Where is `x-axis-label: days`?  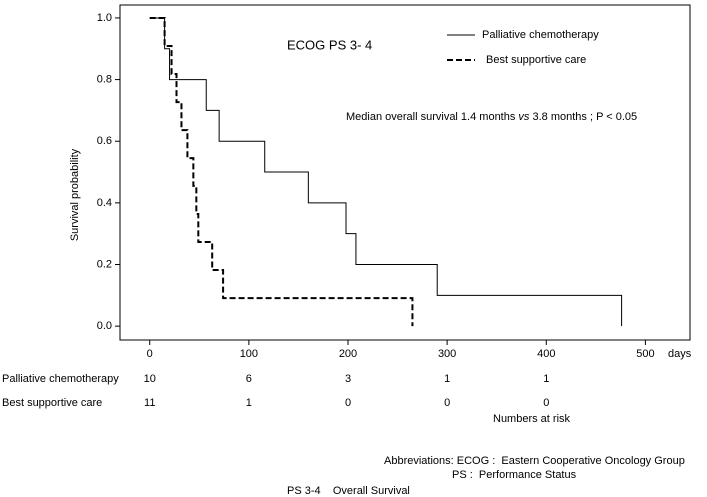
x-axis-label: days is located at coordinates (680, 354).